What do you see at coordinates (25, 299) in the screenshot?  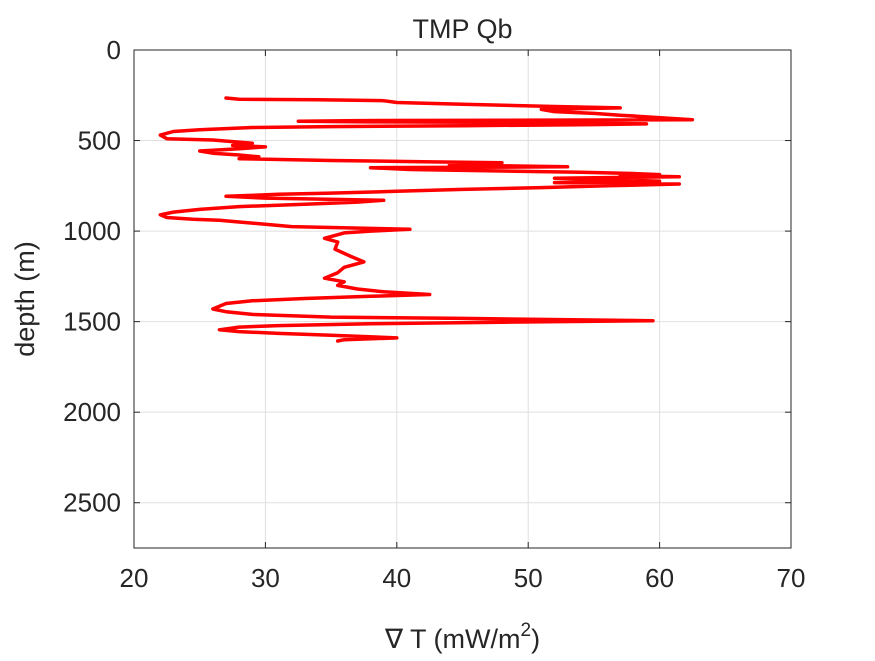 I see `y-axis-title: depth (m)` at bounding box center [25, 299].